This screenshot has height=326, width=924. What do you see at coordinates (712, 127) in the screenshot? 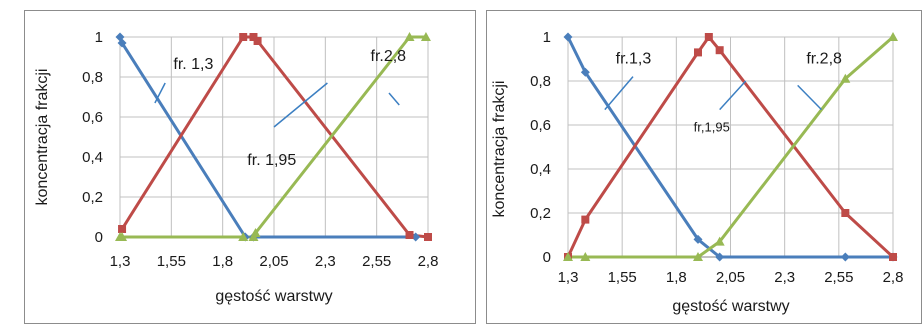
I see `annotation-label: fr,1,95` at bounding box center [712, 127].